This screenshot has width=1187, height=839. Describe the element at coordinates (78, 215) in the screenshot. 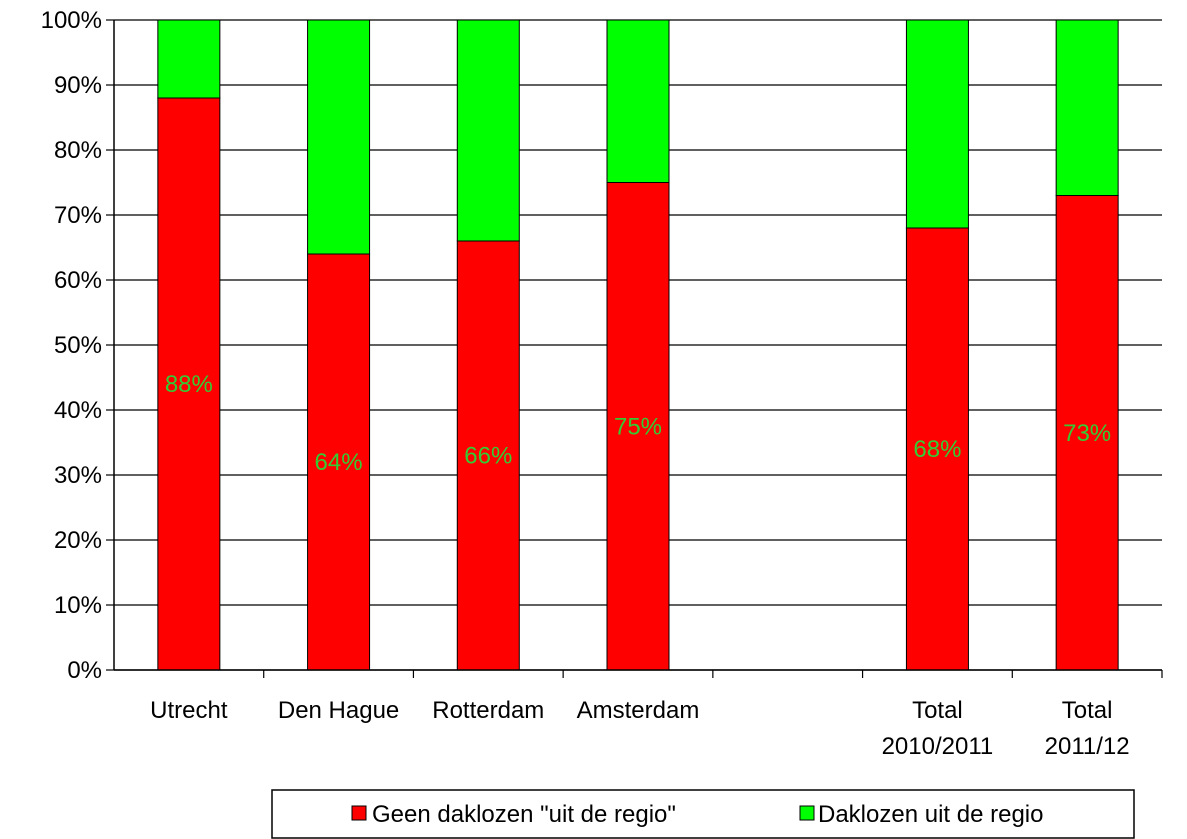

I see `y-tick-label: 70%` at that location.